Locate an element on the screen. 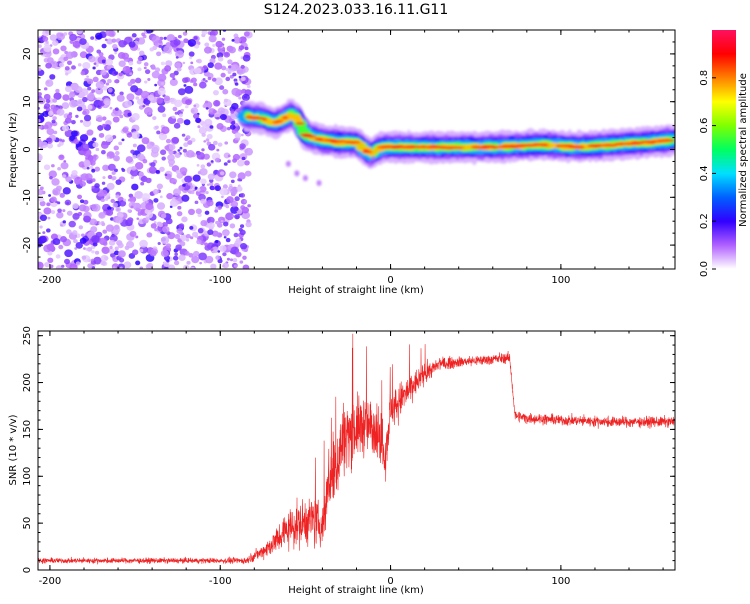  spectrogram-ytick-label: -10 is located at coordinates (27, 197).